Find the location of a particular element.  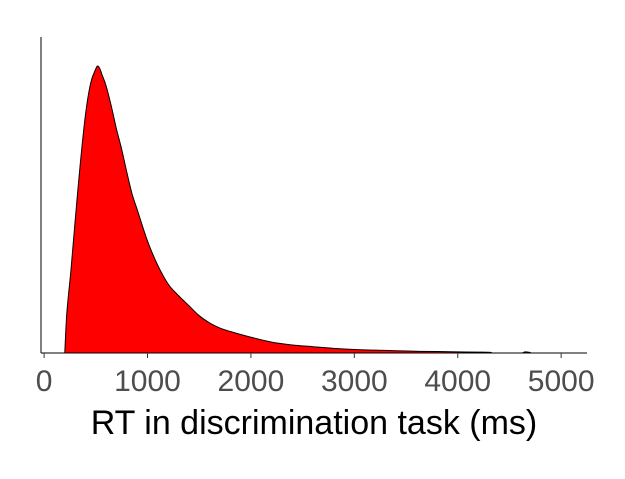

x-tick-label: 3000 is located at coordinates (354, 381).